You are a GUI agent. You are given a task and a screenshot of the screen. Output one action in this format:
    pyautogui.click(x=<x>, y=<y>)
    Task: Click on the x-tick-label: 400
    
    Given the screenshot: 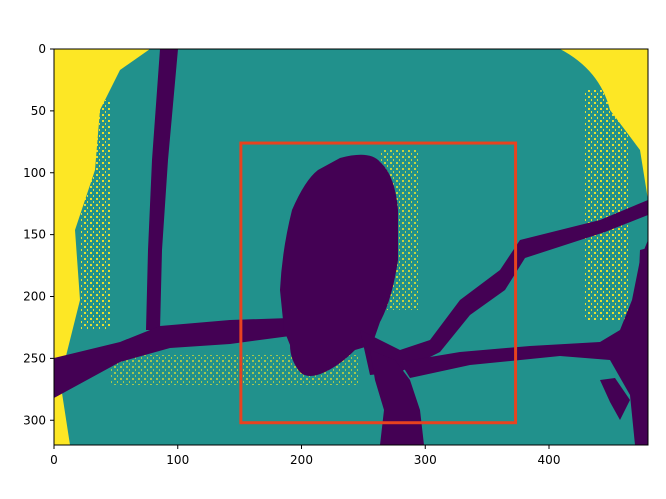 What is the action you would take?
    pyautogui.click(x=549, y=460)
    